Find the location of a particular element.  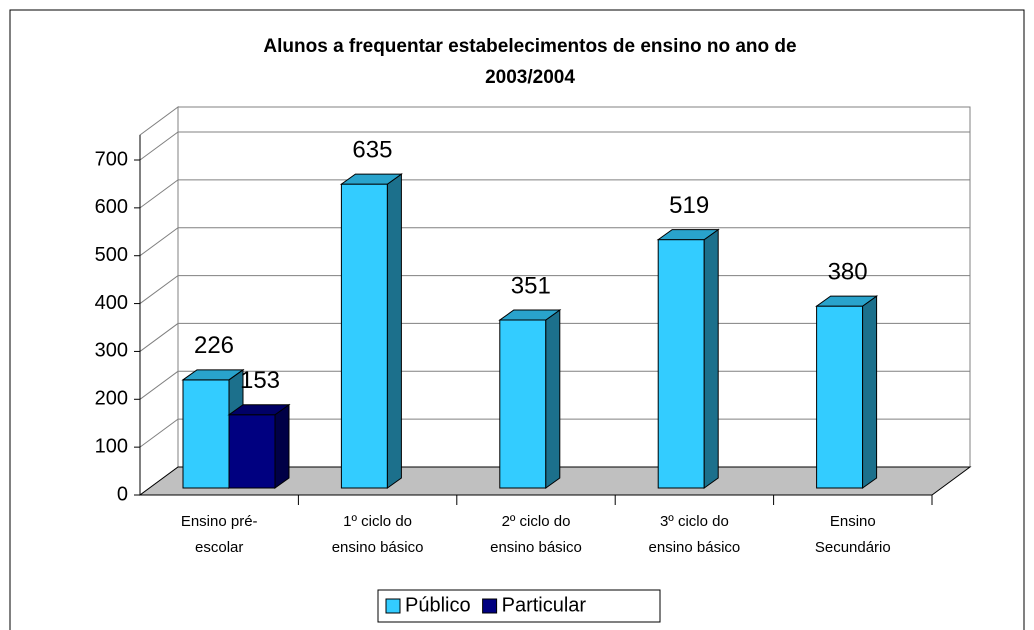

data-label: 519 is located at coordinates (689, 205).